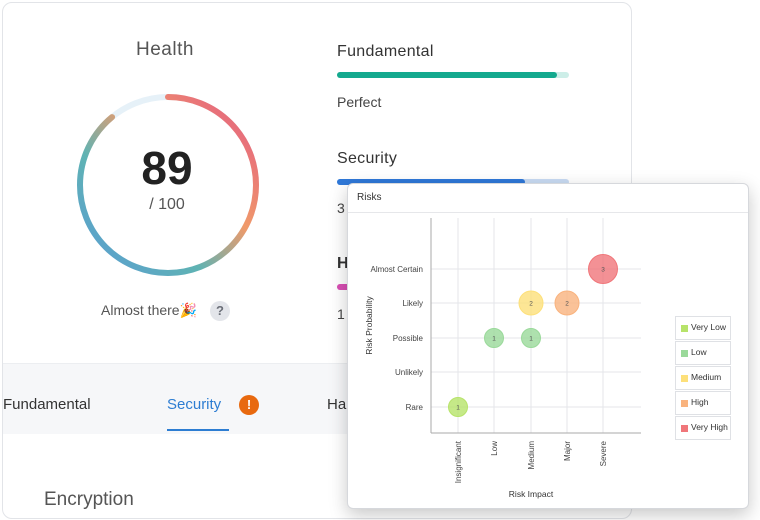 This screenshot has width=760, height=520. I want to click on y-tick-label: Rare, so click(415, 407).